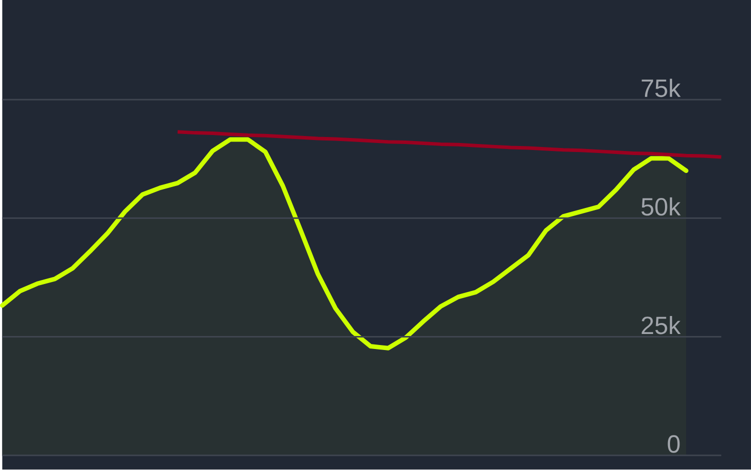  What do you see at coordinates (661, 325) in the screenshot?
I see `y-tick-label: 25k` at bounding box center [661, 325].